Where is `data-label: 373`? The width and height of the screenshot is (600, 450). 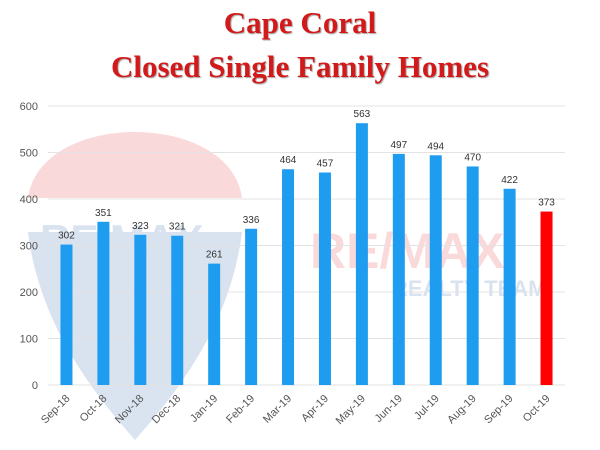
data-label: 373 is located at coordinates (546, 203).